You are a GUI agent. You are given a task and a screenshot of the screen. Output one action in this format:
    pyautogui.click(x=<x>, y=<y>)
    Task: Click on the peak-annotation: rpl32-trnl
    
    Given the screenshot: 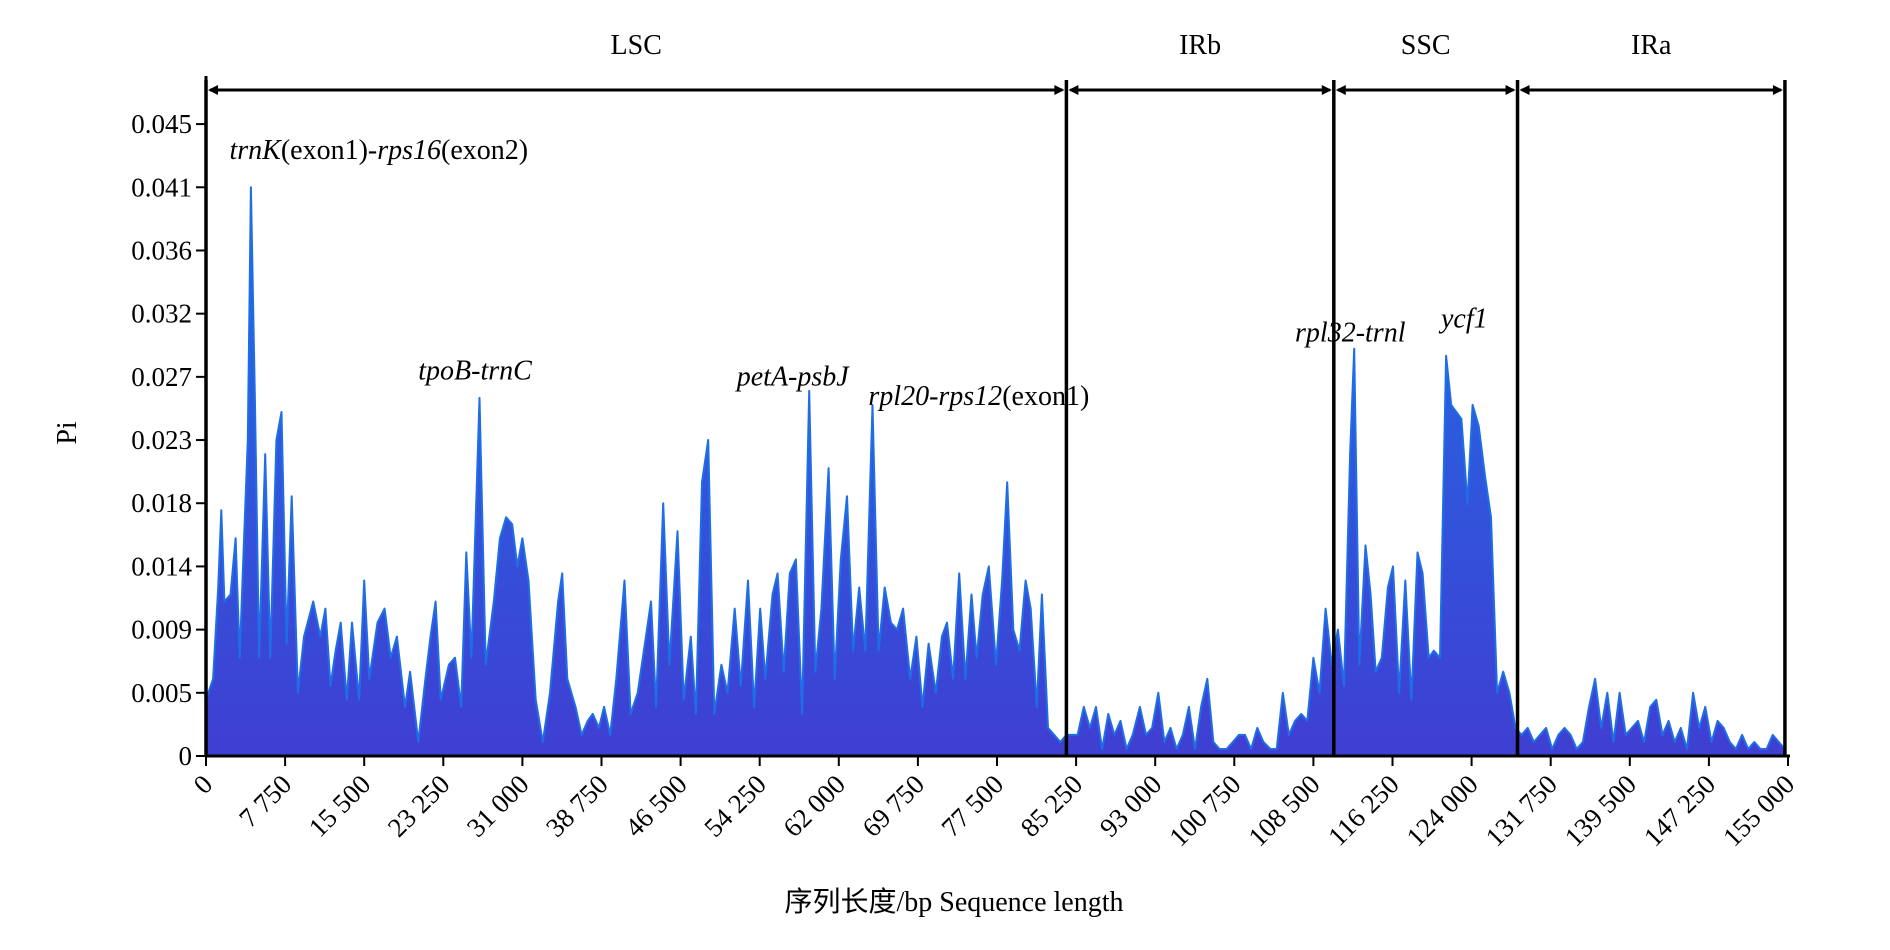 What is the action you would take?
    pyautogui.click(x=1350, y=333)
    